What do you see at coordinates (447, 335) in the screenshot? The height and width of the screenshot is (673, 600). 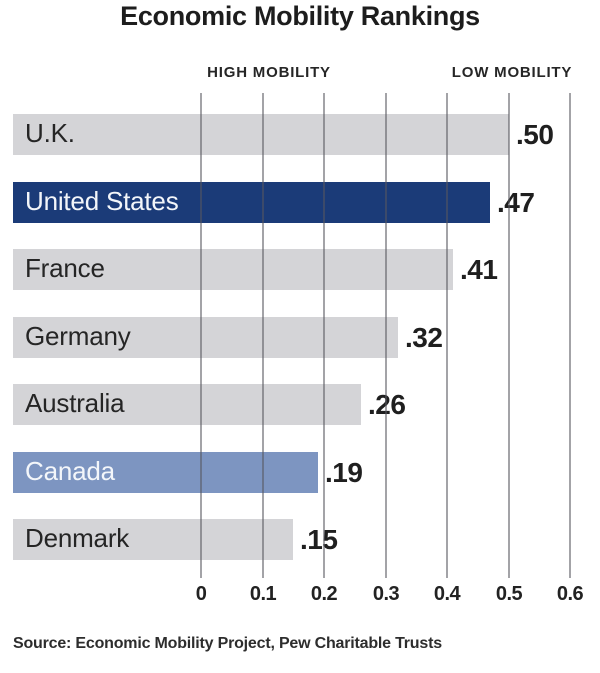 I see `gridline-0.4` at bounding box center [447, 335].